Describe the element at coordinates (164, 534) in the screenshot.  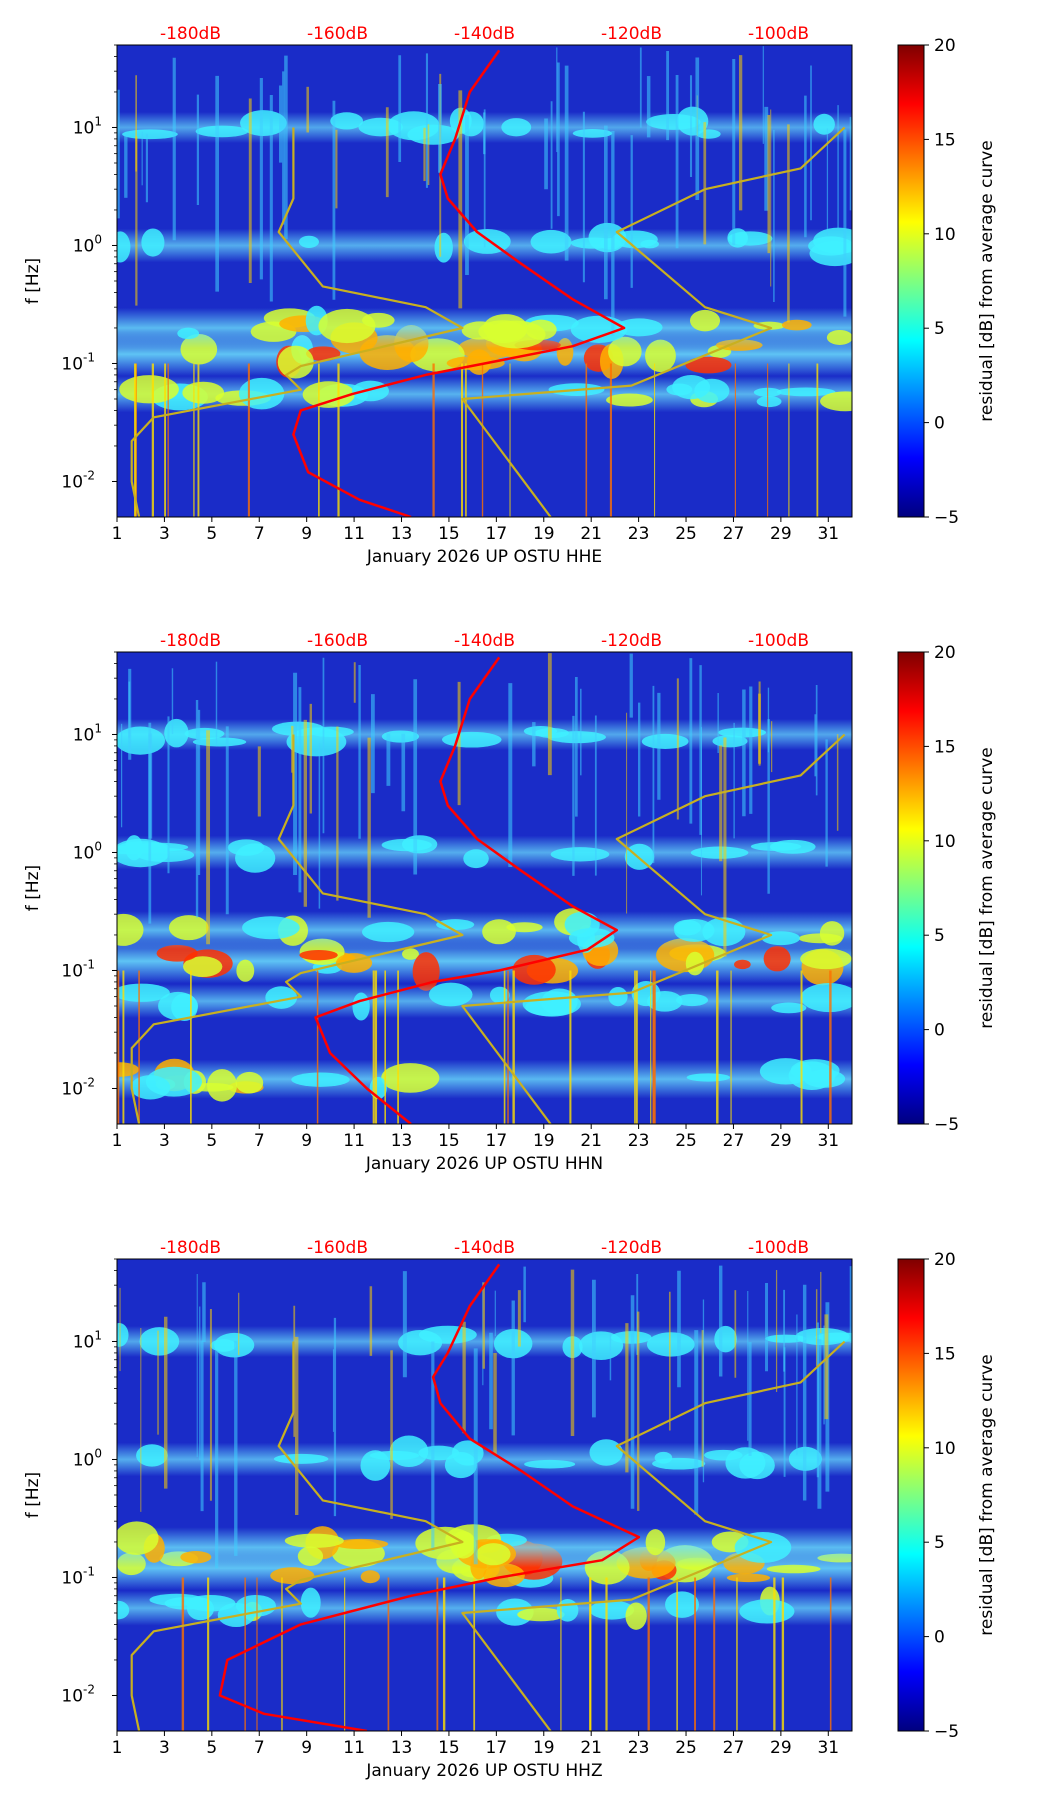
I see `x-tick-label: 3` at that location.